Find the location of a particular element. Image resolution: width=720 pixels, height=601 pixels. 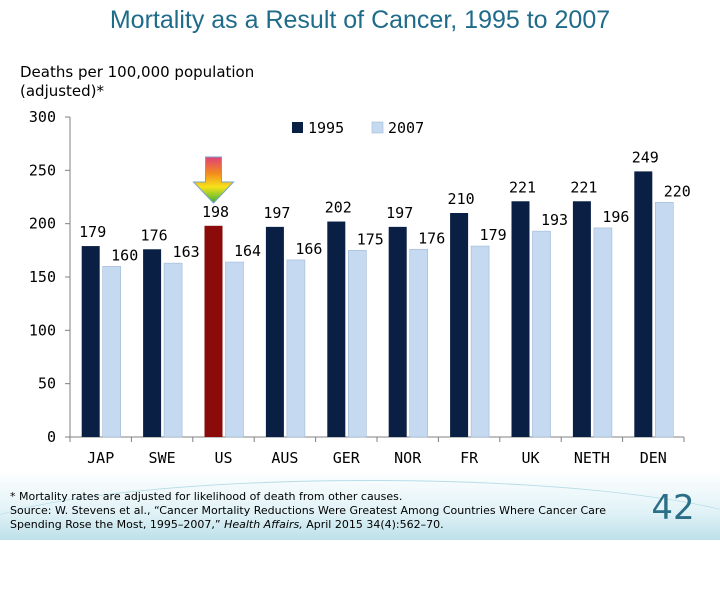

x-tick-label-swe: SWE is located at coordinates (162, 458).